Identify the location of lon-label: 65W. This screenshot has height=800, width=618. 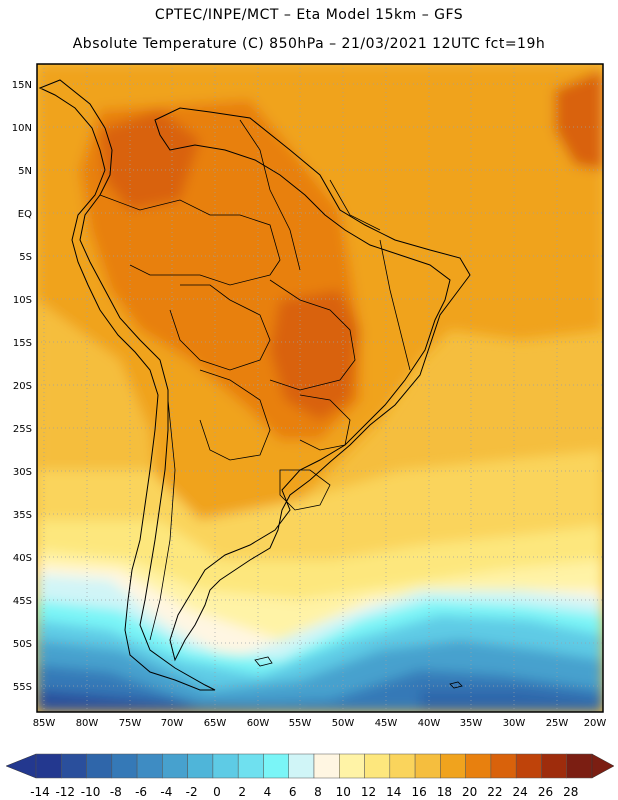
(215, 723).